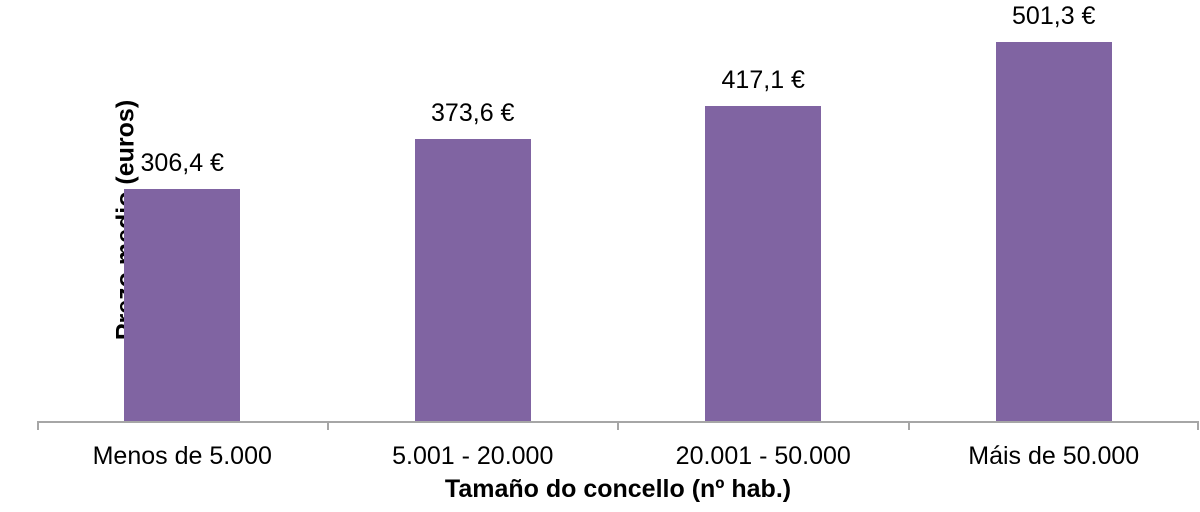 The height and width of the screenshot is (512, 1200). What do you see at coordinates (763, 456) in the screenshot?
I see `category-label: 20.001 - 50.000` at bounding box center [763, 456].